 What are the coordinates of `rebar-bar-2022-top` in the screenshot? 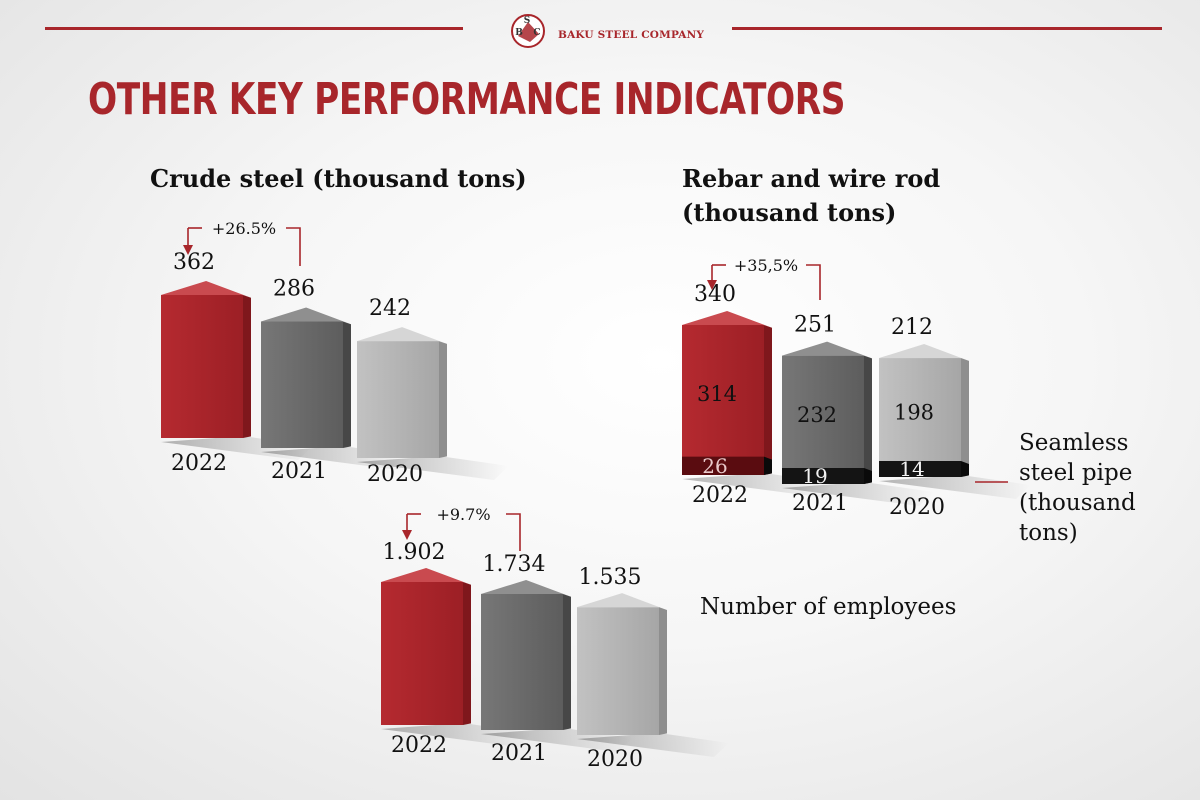 It's located at (727, 319).